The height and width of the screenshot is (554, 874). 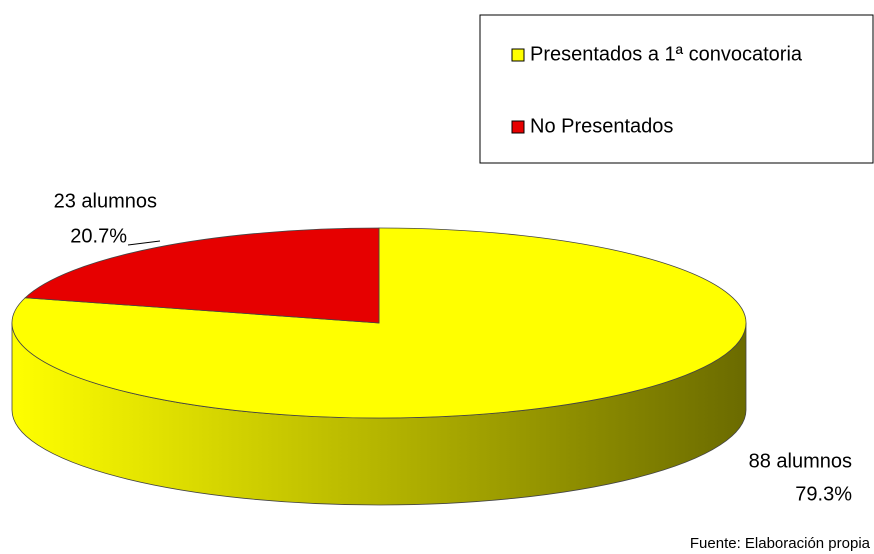 What do you see at coordinates (98, 236) in the screenshot?
I see `data-label-percent: 20.7%` at bounding box center [98, 236].